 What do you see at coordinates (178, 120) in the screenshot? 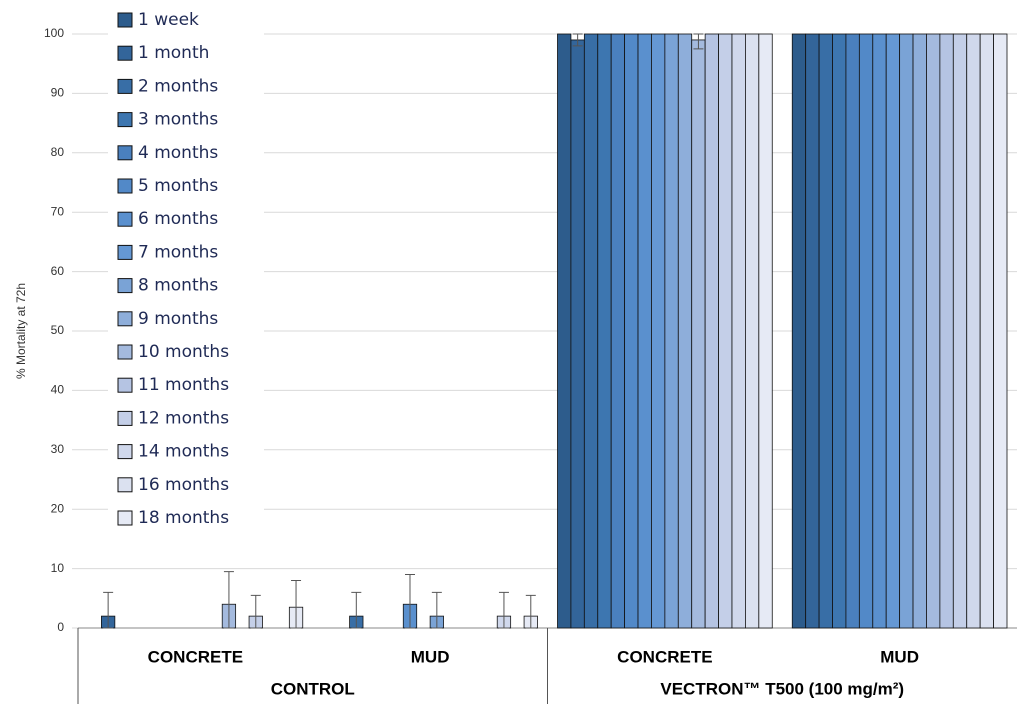
I see `legend-label: 3 months` at bounding box center [178, 120].